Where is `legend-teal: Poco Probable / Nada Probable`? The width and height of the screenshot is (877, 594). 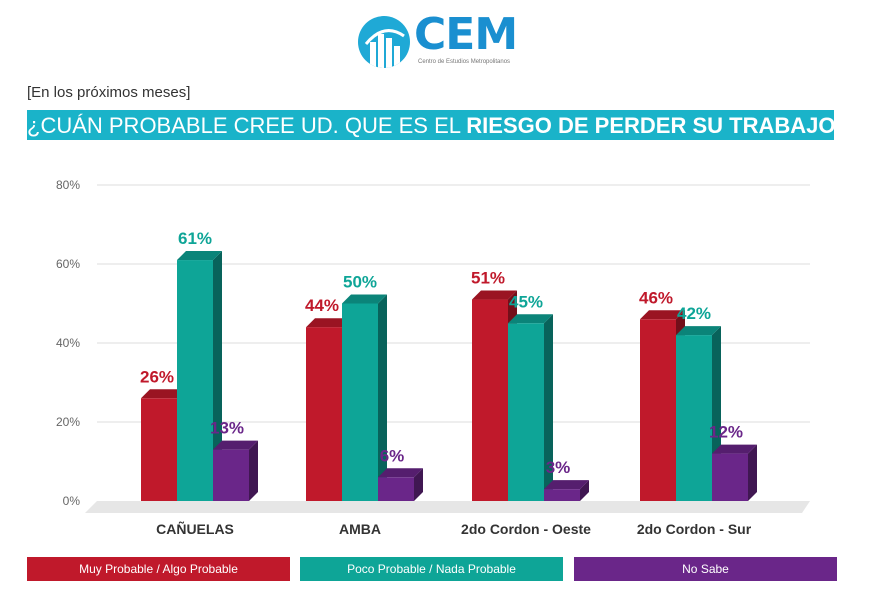
legend-teal: Poco Probable / Nada Probable is located at coordinates (431, 569).